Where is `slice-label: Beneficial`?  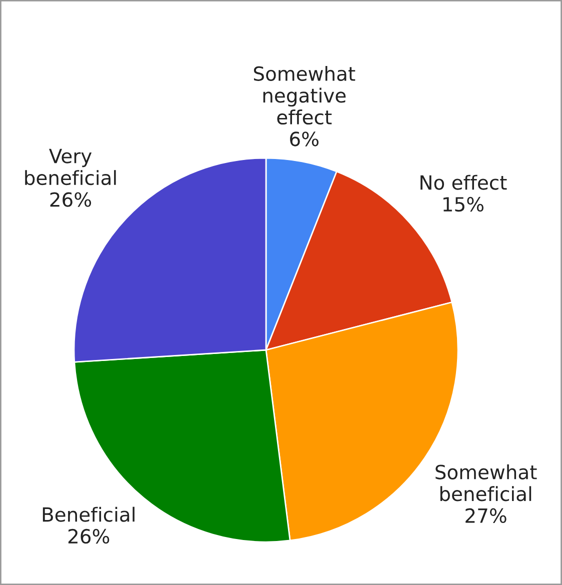
slice-label: Beneficial is located at coordinates (88, 514).